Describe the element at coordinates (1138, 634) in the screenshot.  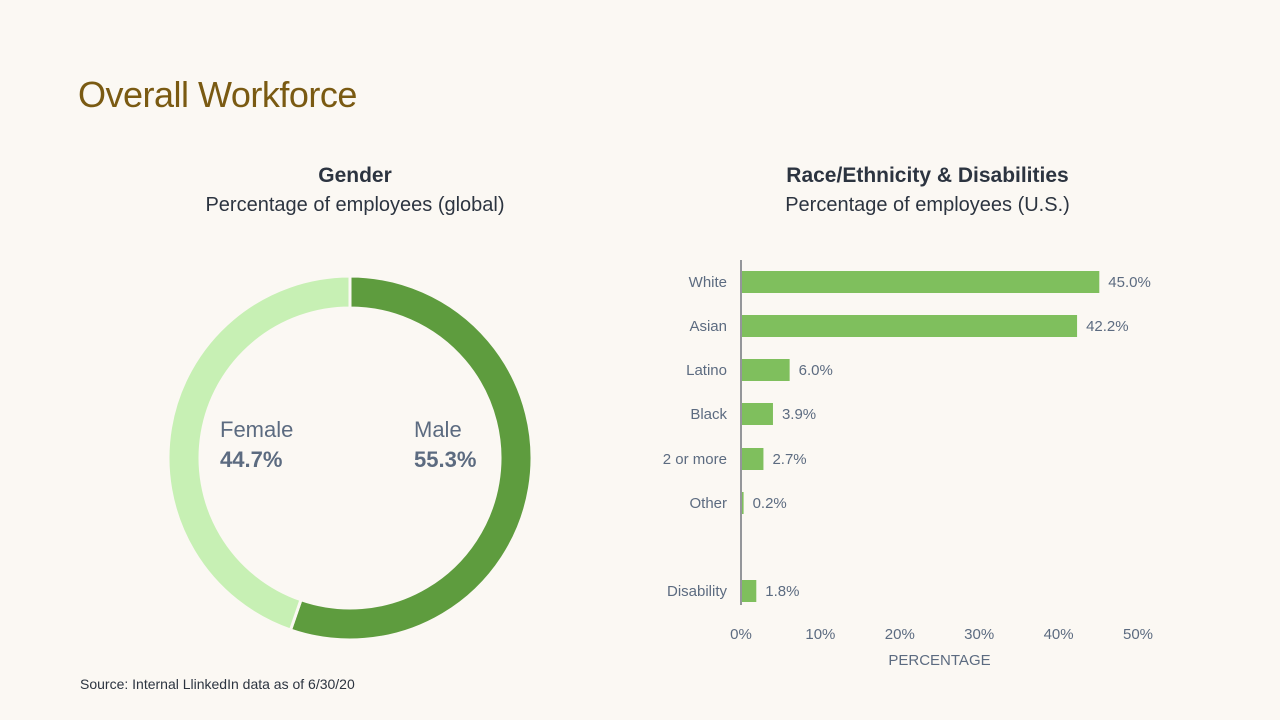
I see `x-tick-label: 50%` at that location.